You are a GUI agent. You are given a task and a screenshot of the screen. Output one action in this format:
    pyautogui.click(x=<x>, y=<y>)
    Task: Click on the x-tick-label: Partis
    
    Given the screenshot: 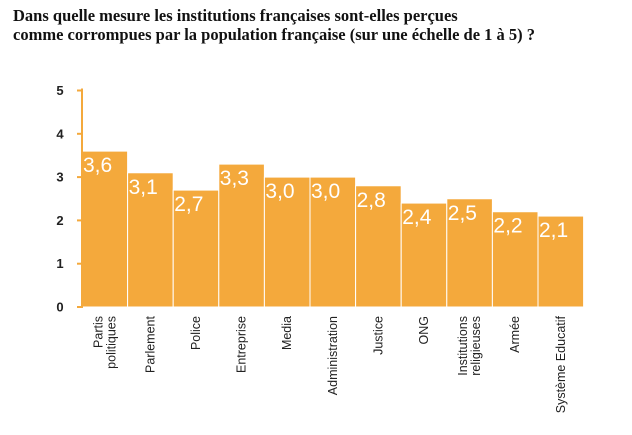 What is the action you would take?
    pyautogui.click(x=98, y=332)
    